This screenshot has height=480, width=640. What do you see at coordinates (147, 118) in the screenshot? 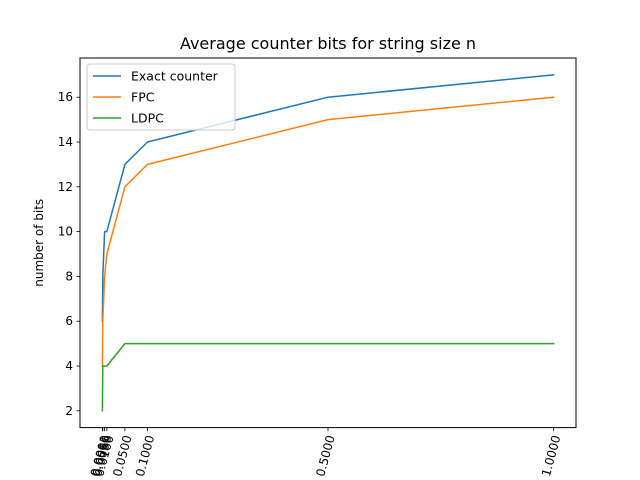
I see `legend-label-2: LDPC` at bounding box center [147, 118].